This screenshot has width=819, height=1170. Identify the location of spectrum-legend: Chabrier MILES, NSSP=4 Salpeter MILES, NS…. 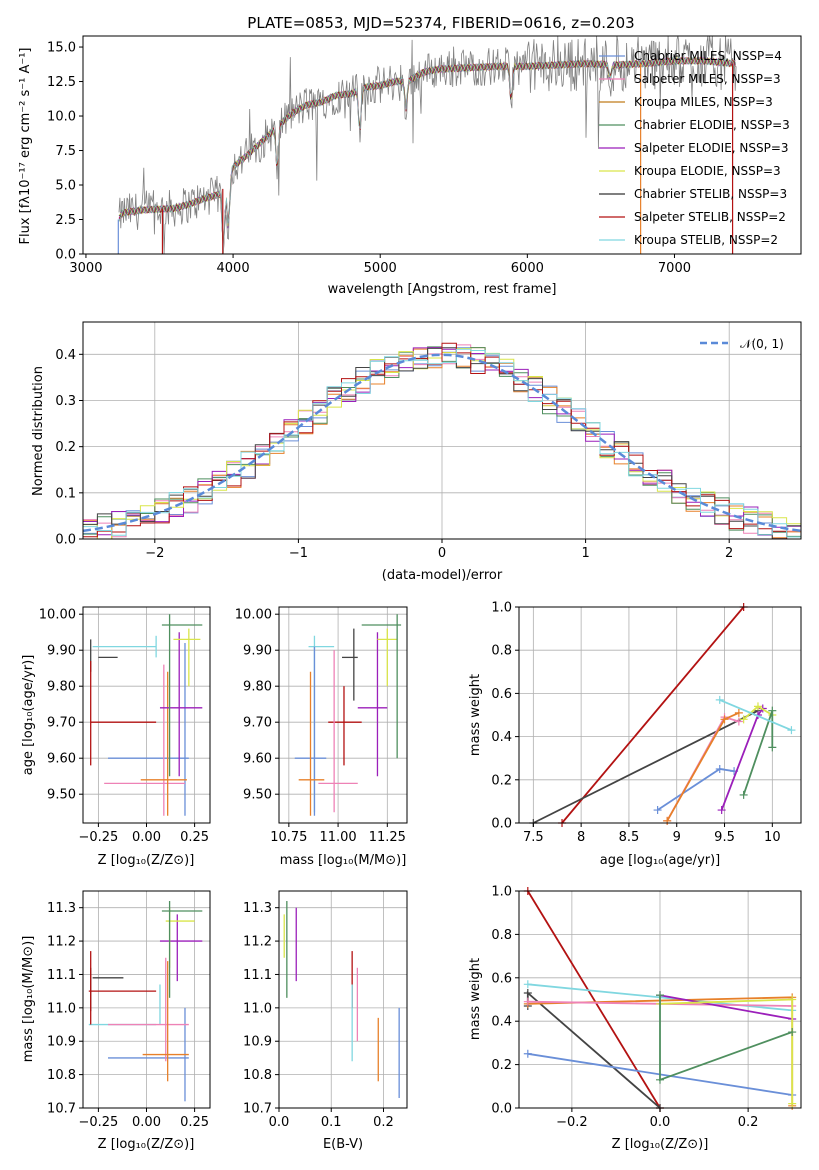
(694, 148).